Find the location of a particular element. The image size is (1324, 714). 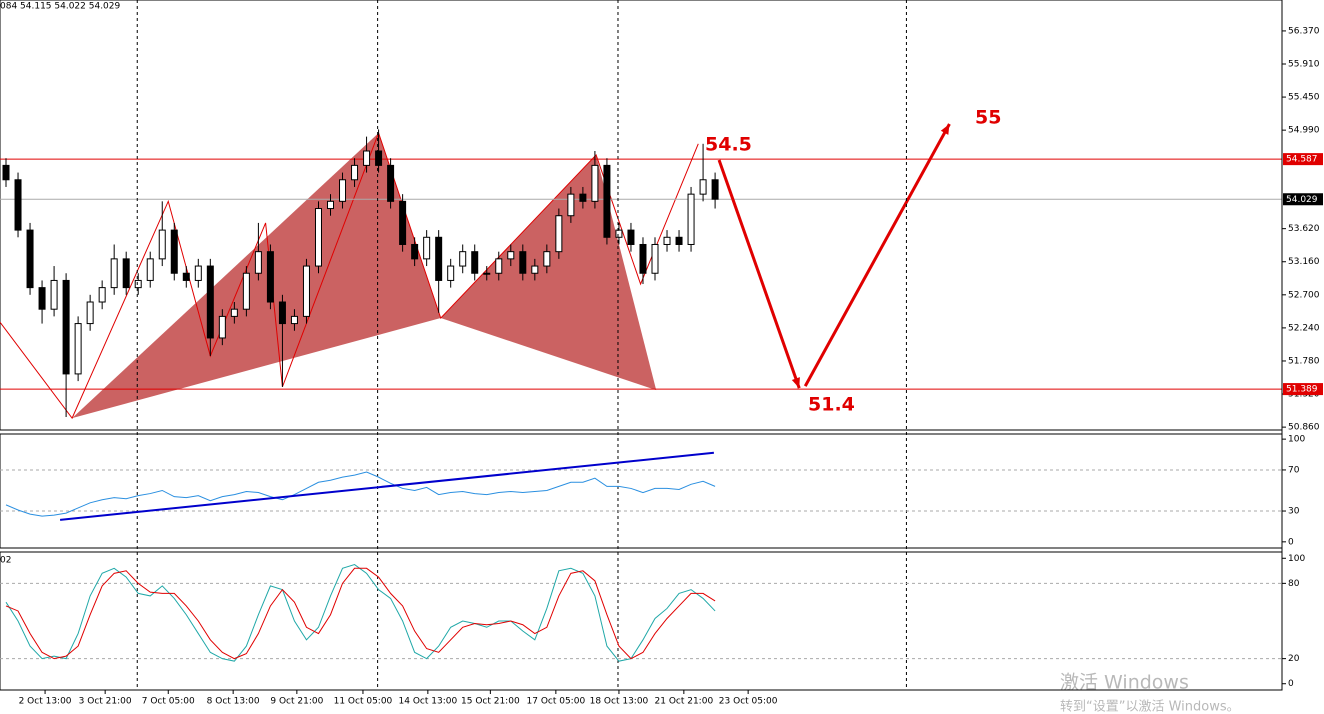

trendline is located at coordinates (386, 486).